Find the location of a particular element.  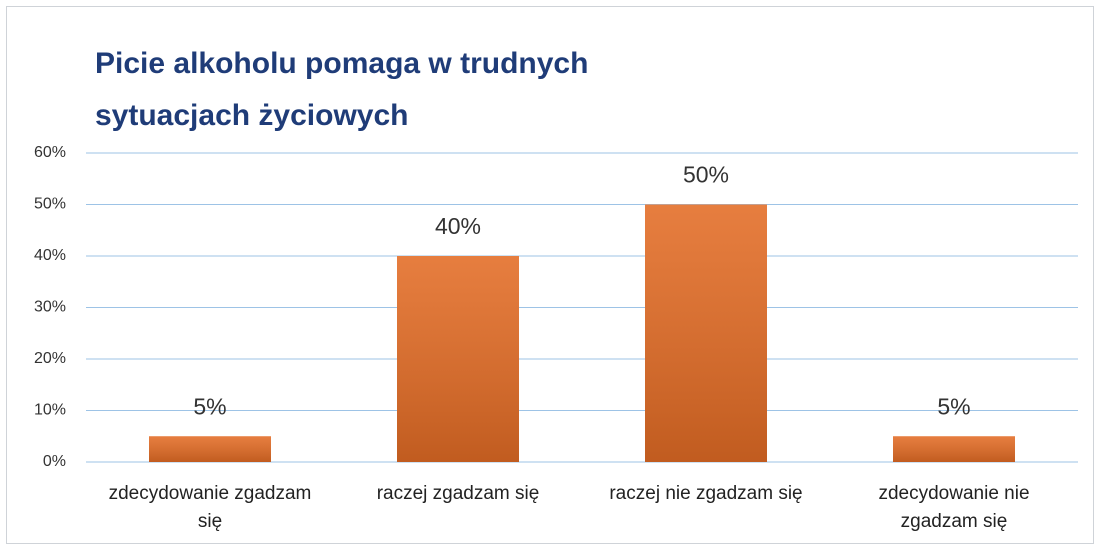

y-tick-label: 20% is located at coordinates (50, 358).